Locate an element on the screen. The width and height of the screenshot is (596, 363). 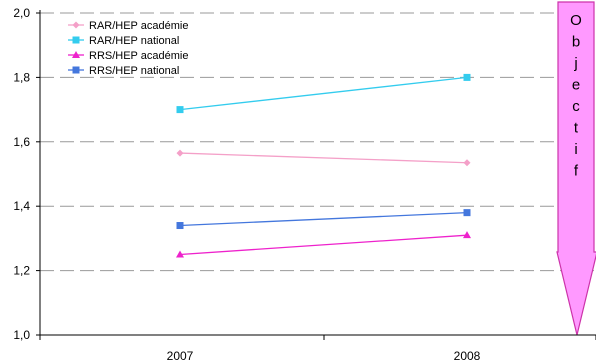
y-tick-label: 2,0 is located at coordinates (21, 13).